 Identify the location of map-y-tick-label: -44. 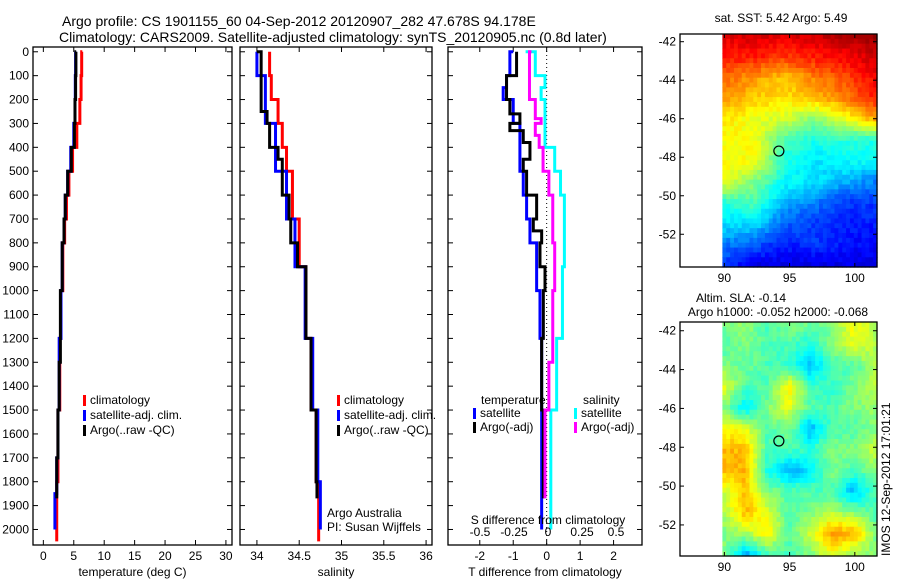
(668, 370).